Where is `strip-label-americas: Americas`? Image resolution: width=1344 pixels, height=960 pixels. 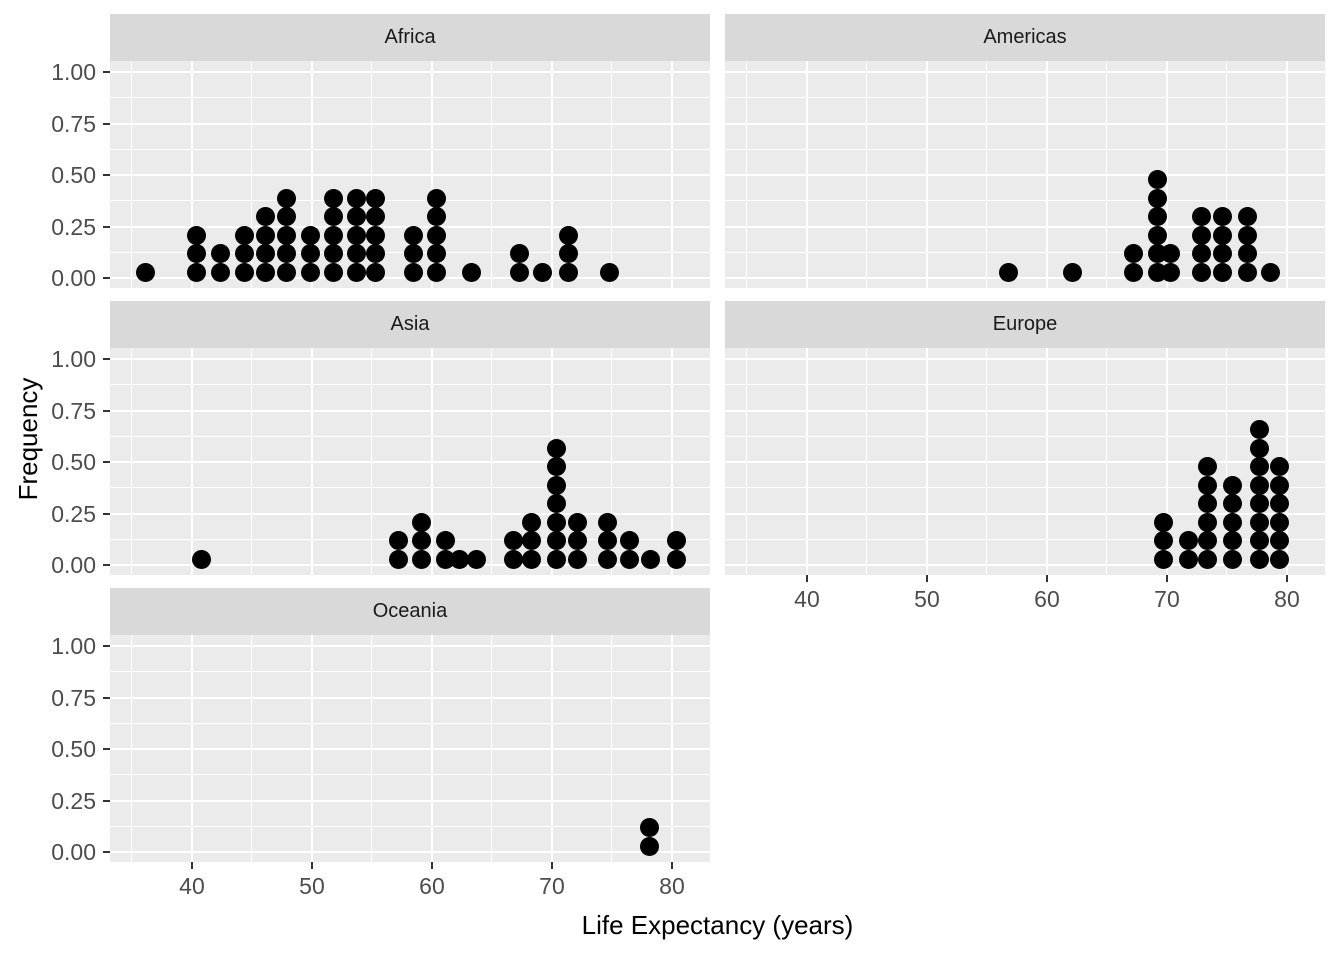 strip-label-americas: Americas is located at coordinates (1025, 37).